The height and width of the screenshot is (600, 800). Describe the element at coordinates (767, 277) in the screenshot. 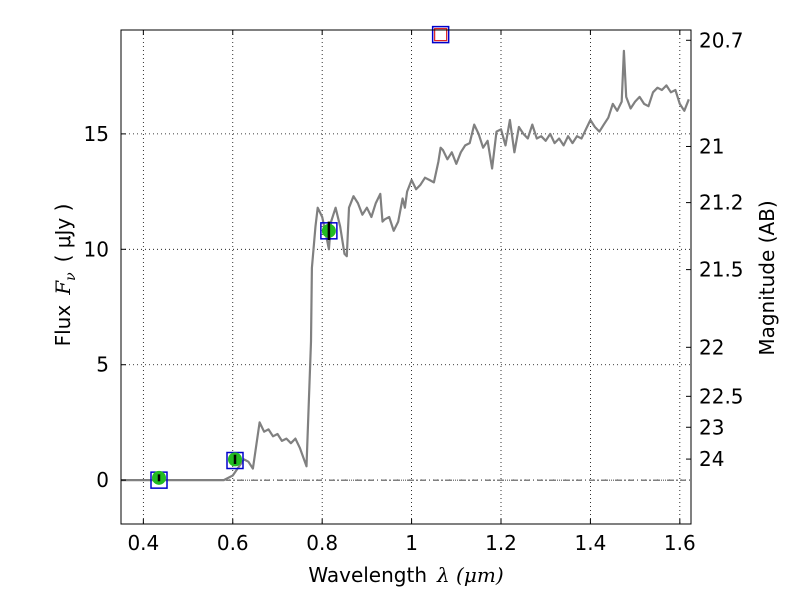

I see `magnitude-axis-label: Magnitude (AB)` at that location.